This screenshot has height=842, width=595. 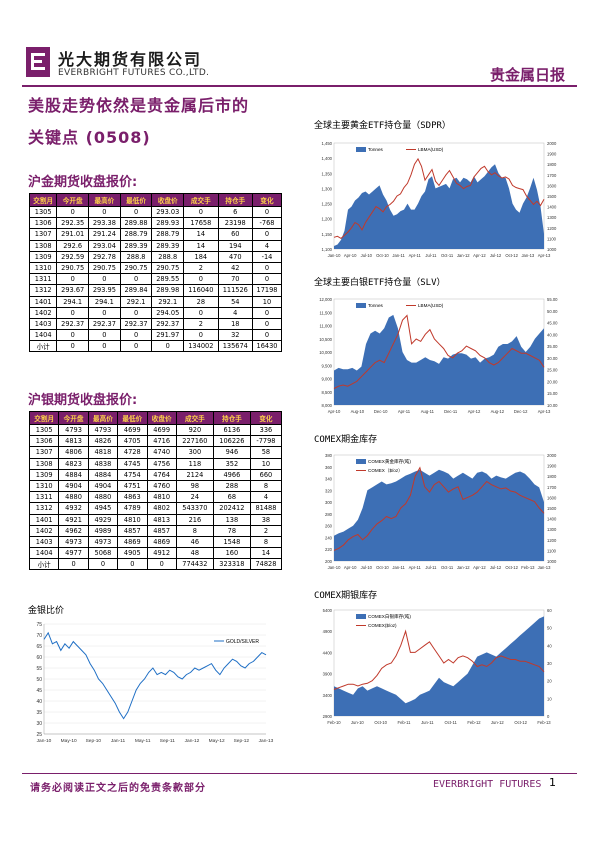 What do you see at coordinates (194, 463) in the screenshot?
I see `table-cell: 118` at bounding box center [194, 463].